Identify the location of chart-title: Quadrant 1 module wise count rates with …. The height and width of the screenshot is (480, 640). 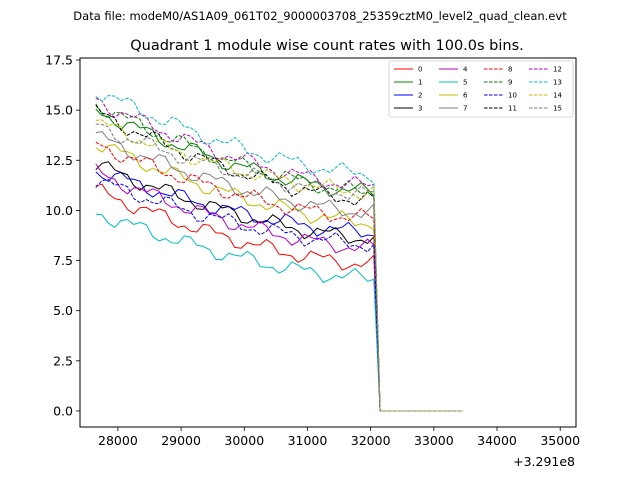
(327, 46).